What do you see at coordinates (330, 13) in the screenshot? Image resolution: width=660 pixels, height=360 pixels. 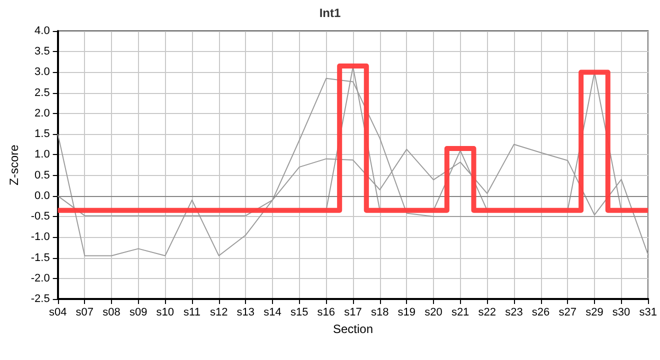 I see `chart-title: Int1` at bounding box center [330, 13].